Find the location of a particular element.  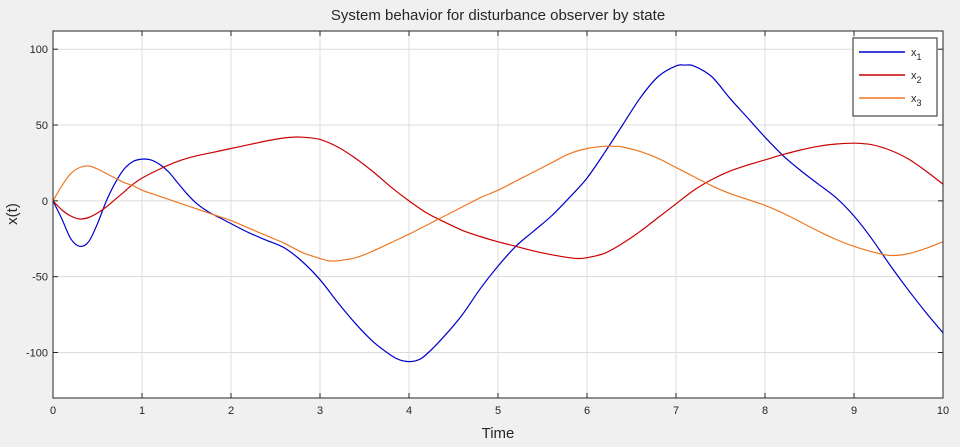

x-tick-label: 5 is located at coordinates (498, 411).